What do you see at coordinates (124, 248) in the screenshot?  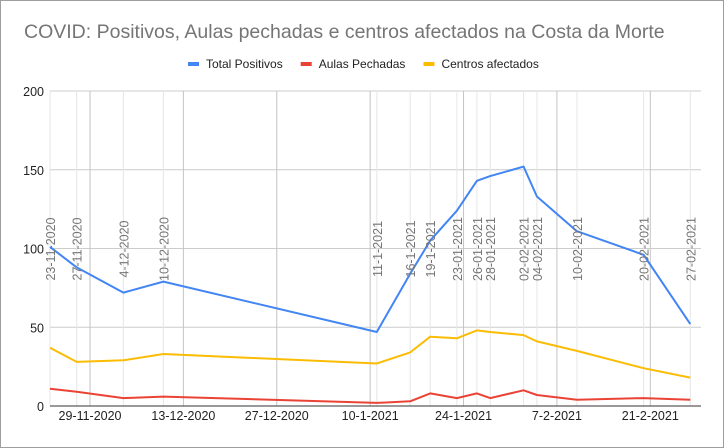 I see `date-annotation: 4-12-2020` at bounding box center [124, 248].